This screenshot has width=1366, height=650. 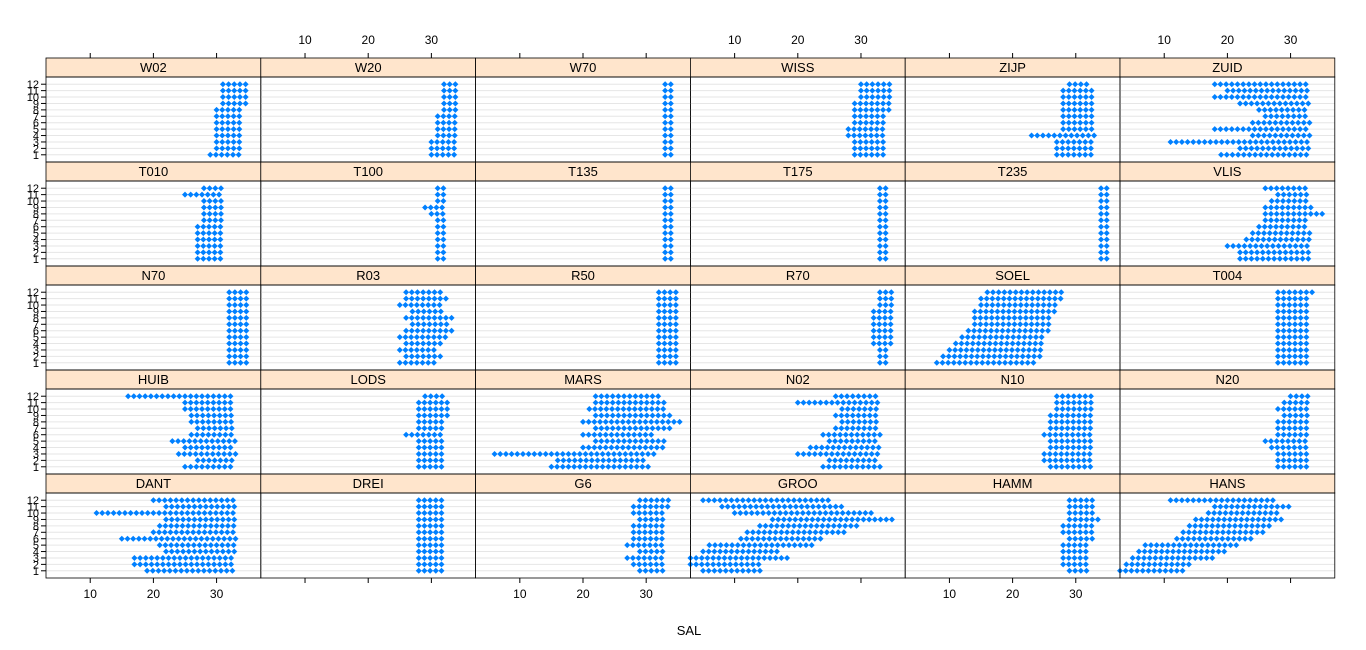 What do you see at coordinates (33, 514) in the screenshot?
I see `y-tick-label: 10` at bounding box center [33, 514].